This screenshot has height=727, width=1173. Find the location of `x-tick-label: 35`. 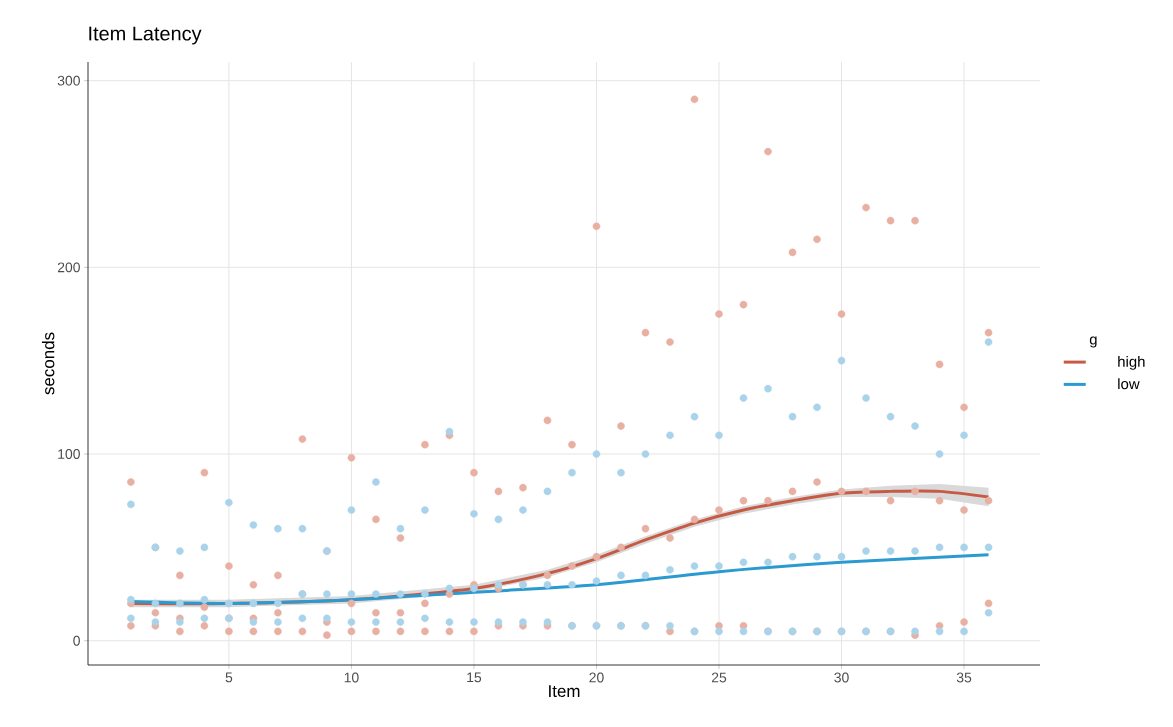

x-tick-label: 35 is located at coordinates (964, 677).